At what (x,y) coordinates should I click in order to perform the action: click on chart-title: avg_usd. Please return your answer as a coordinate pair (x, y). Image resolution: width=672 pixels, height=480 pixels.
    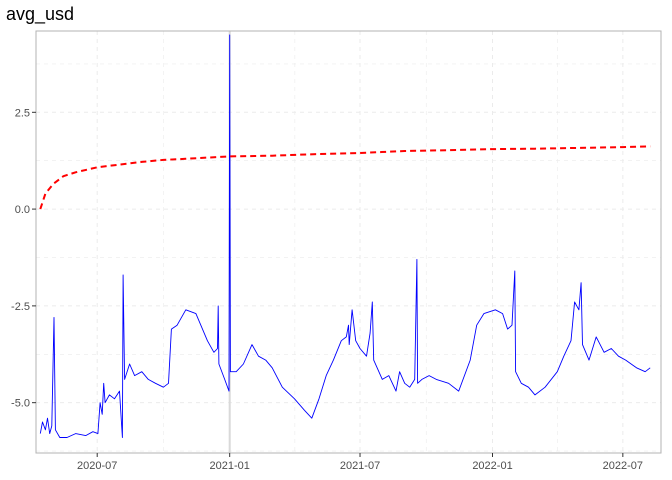
    Looking at the image, I should click on (40, 14).